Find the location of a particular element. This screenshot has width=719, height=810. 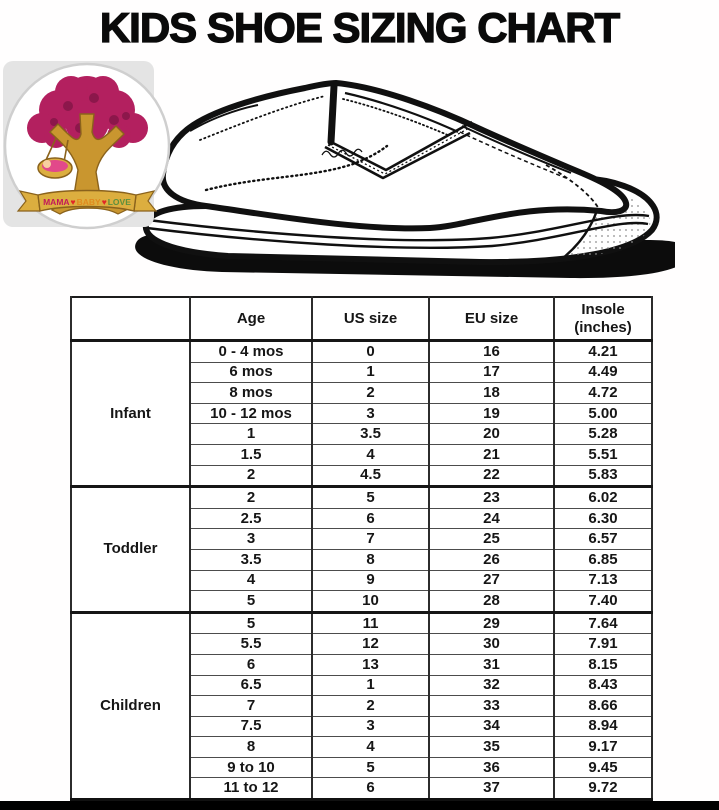

table-cell: 7.64 is located at coordinates (603, 622).